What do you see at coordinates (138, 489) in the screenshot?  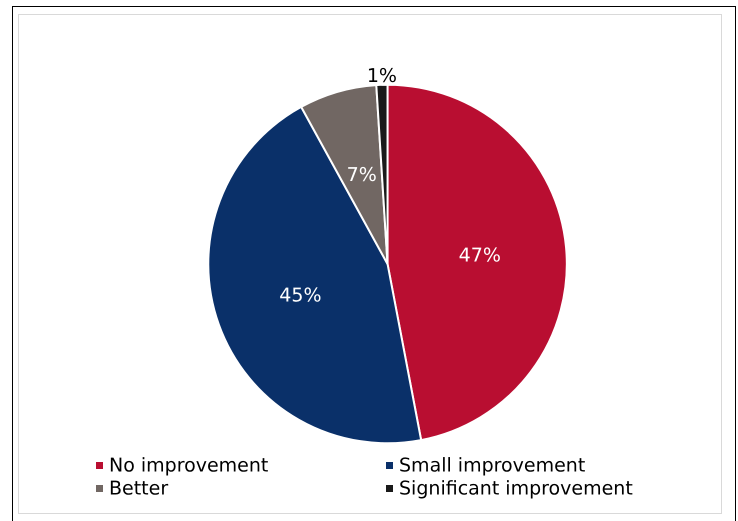 I see `legend-label: Better` at bounding box center [138, 489].